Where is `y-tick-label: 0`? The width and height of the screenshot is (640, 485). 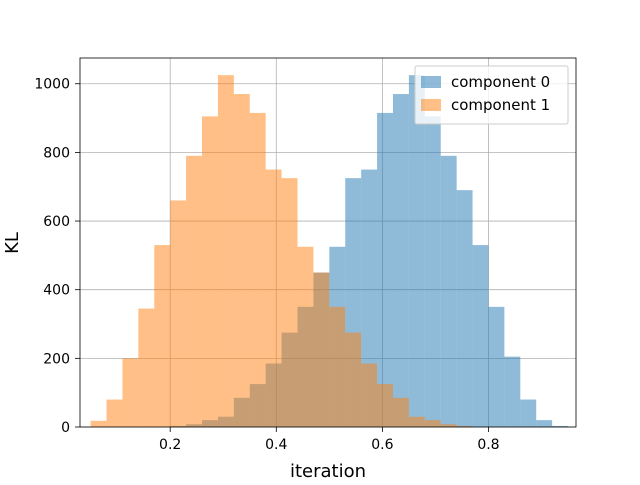
y-tick-label: 0 is located at coordinates (65, 428).